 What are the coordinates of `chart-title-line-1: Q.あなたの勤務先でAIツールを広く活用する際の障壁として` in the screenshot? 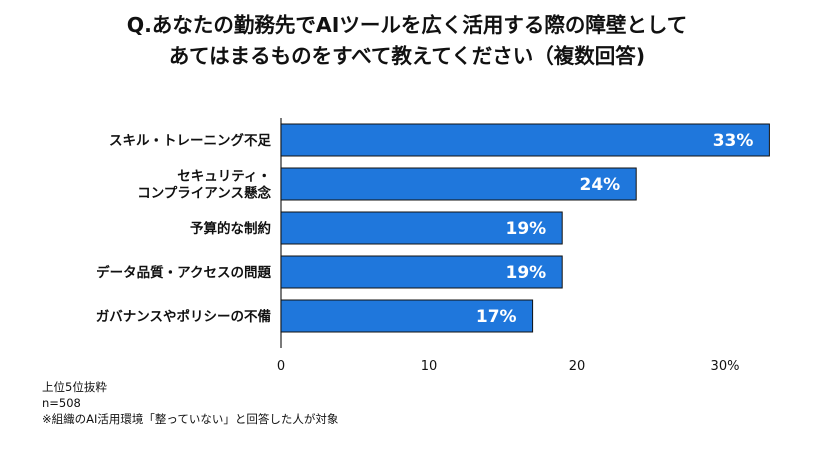 It's located at (407, 25).